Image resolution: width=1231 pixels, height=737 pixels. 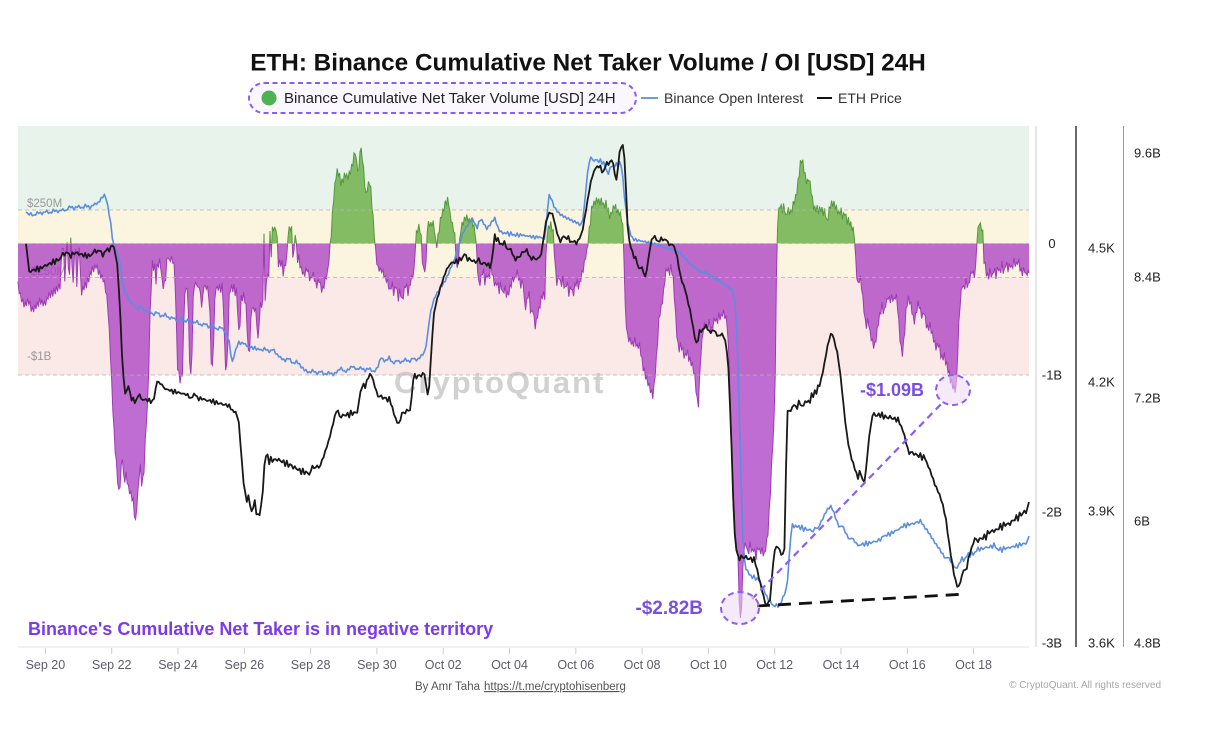 What do you see at coordinates (1052, 643) in the screenshot?
I see `svg-text: -3B` at bounding box center [1052, 643].